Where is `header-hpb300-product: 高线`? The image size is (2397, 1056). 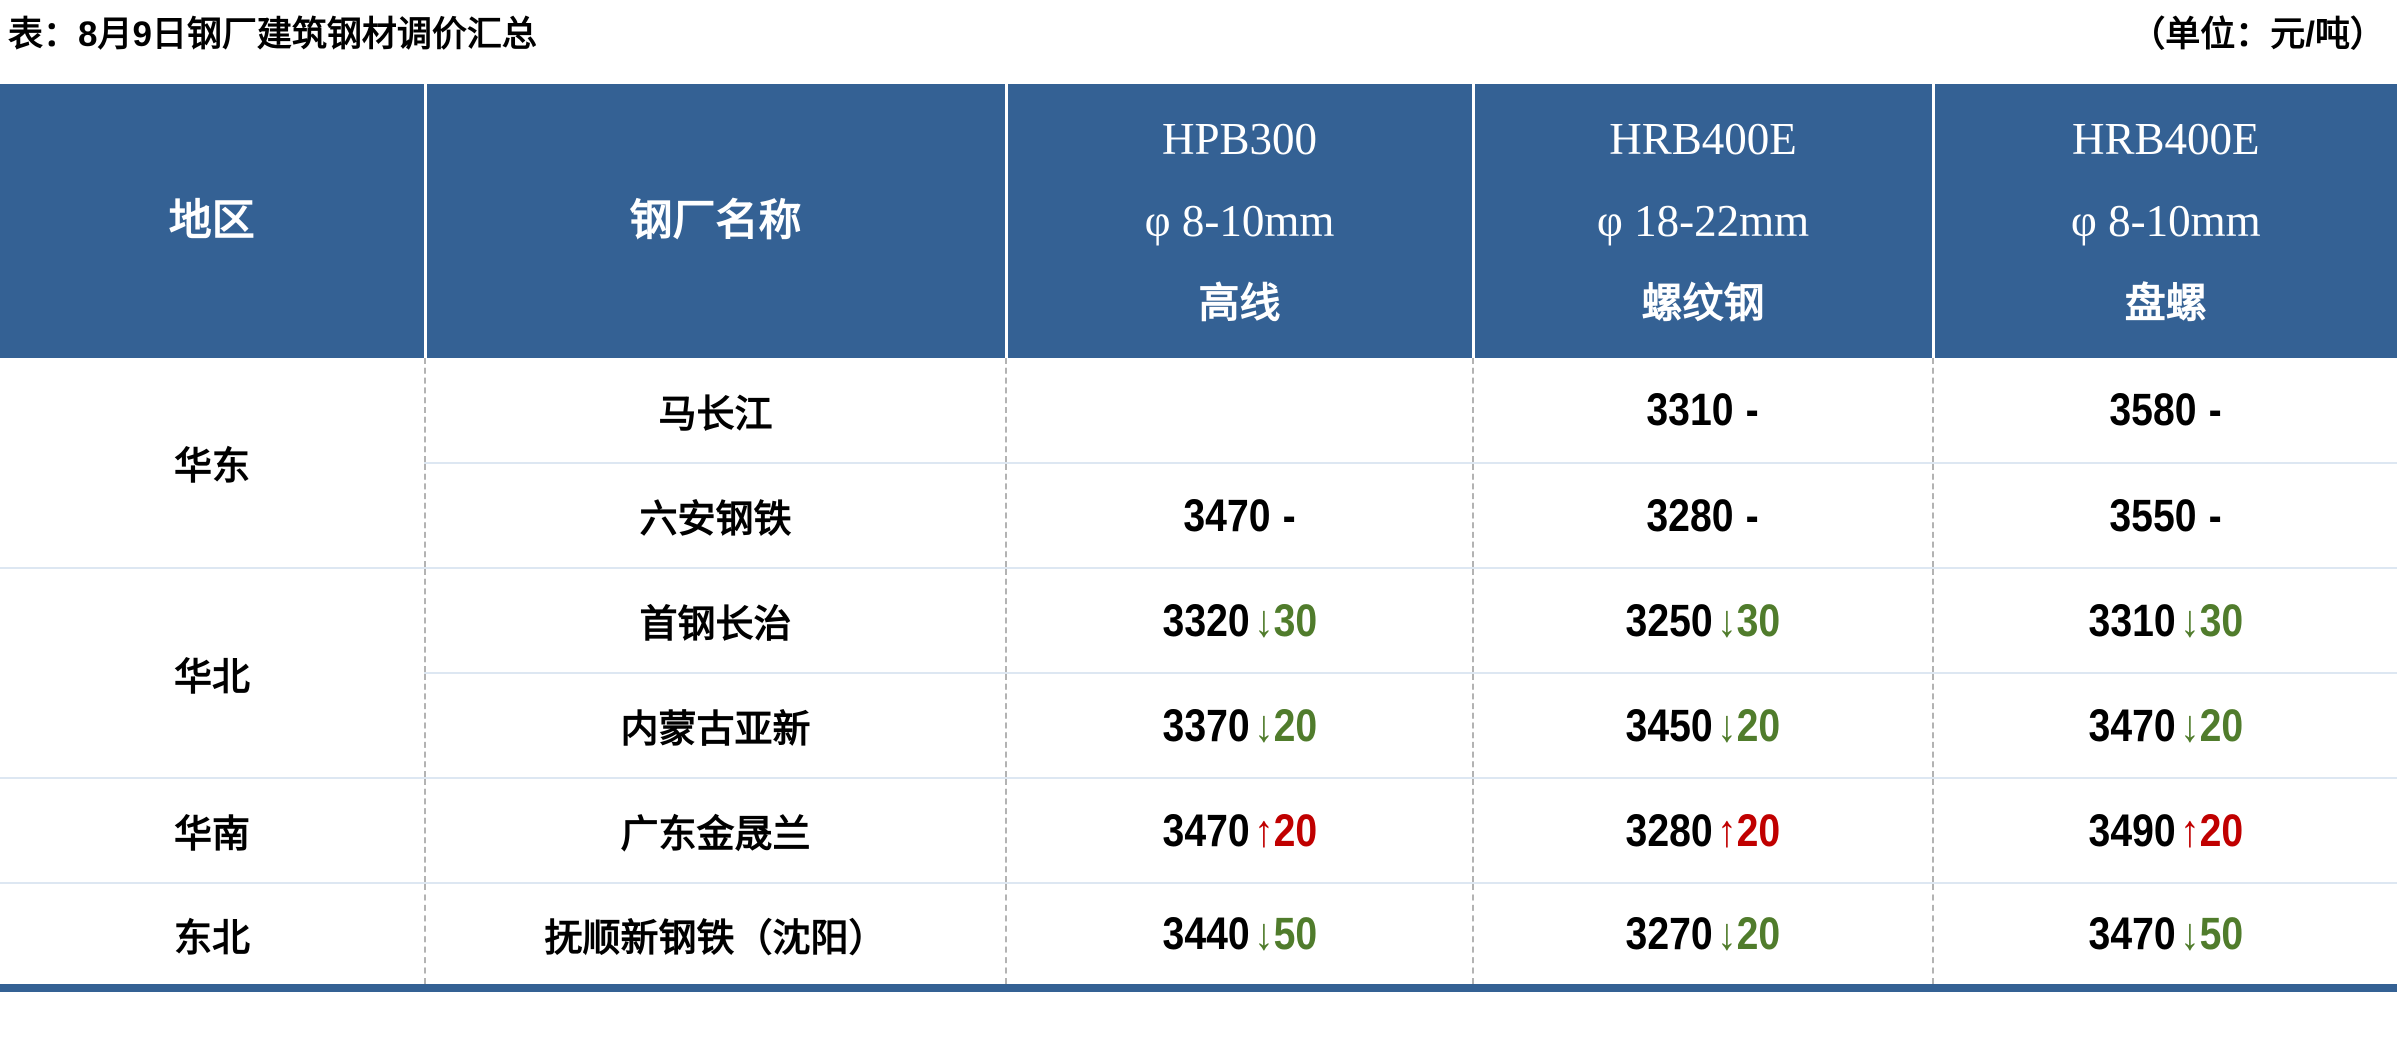
header-hpb300-product: 高线 is located at coordinates (1239, 303).